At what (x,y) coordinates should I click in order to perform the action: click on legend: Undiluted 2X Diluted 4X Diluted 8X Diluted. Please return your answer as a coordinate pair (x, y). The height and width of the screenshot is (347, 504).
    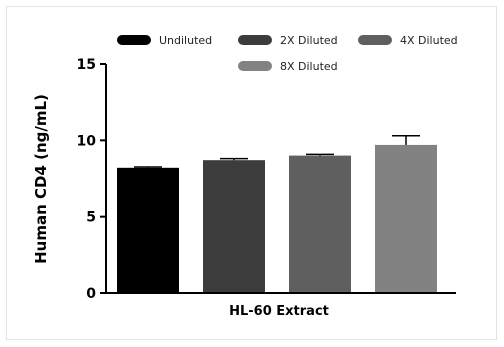
    Looking at the image, I should click on (287, 53).